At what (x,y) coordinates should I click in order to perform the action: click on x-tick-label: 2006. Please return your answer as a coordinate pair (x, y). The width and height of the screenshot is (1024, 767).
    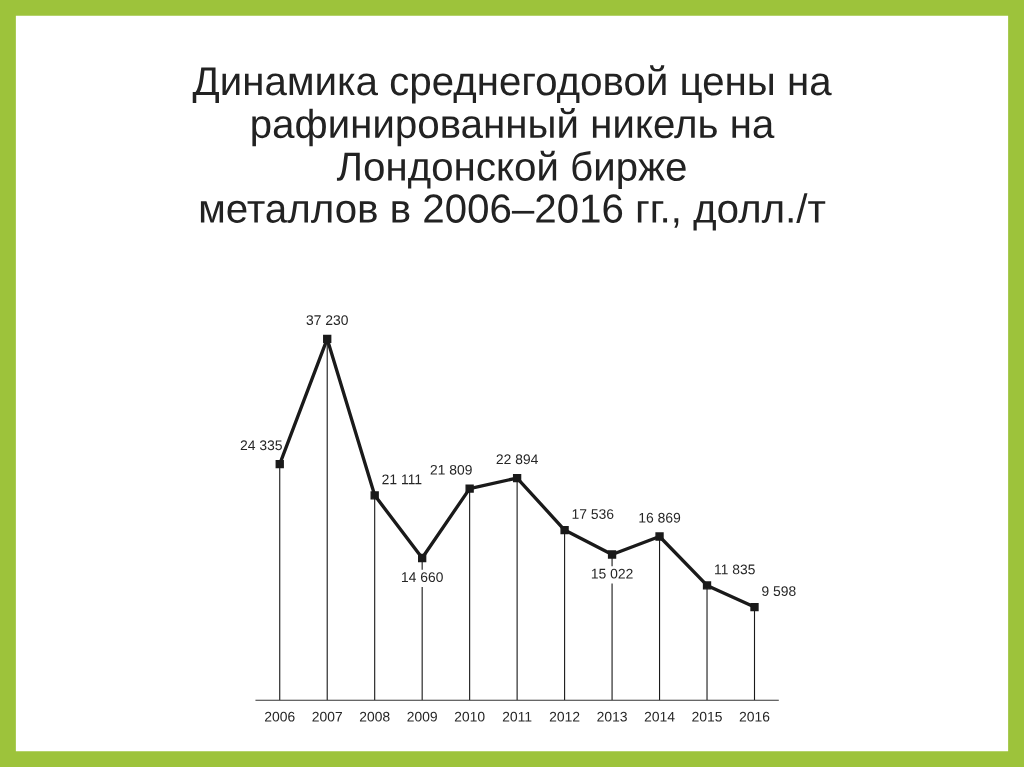
    Looking at the image, I should click on (279, 716).